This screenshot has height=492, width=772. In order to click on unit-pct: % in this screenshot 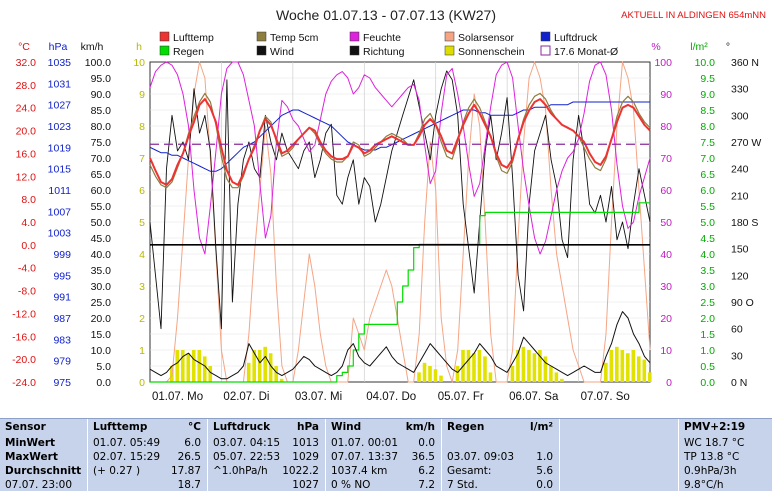, I will do `click(655, 47)`.